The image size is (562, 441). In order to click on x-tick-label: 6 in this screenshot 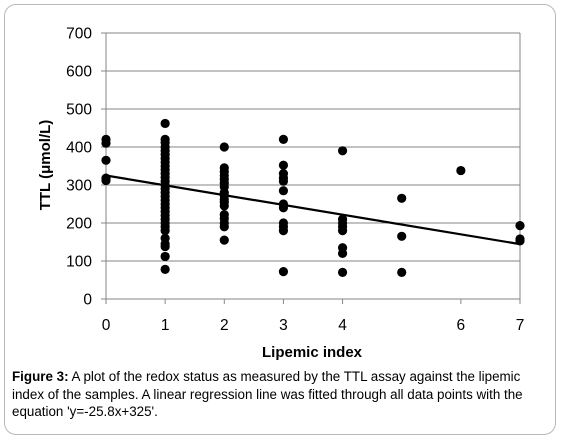, I will do `click(461, 325)`.